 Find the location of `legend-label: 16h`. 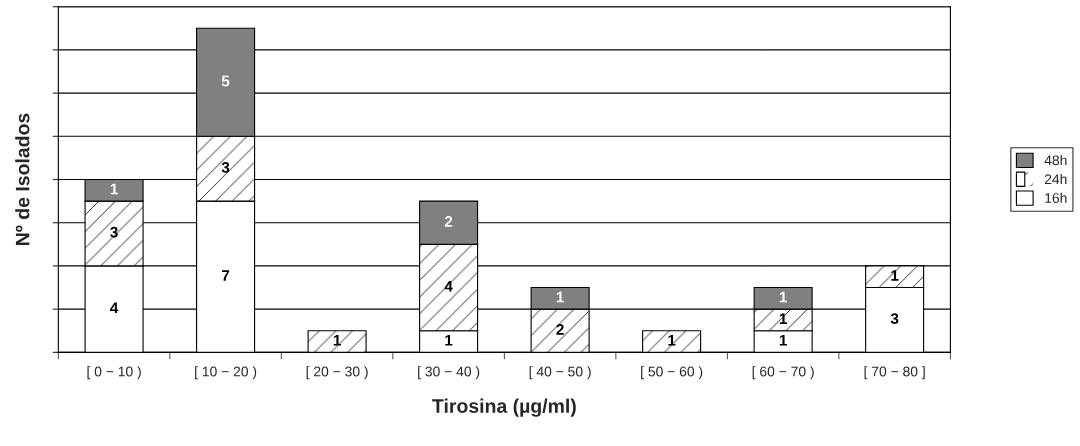

legend-label: 16h is located at coordinates (1056, 197).